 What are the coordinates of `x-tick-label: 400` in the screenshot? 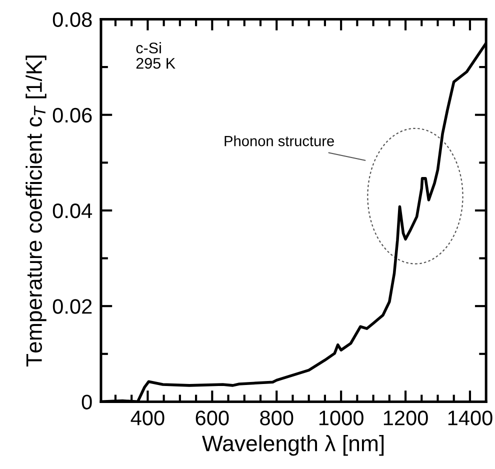 It's located at (147, 418).